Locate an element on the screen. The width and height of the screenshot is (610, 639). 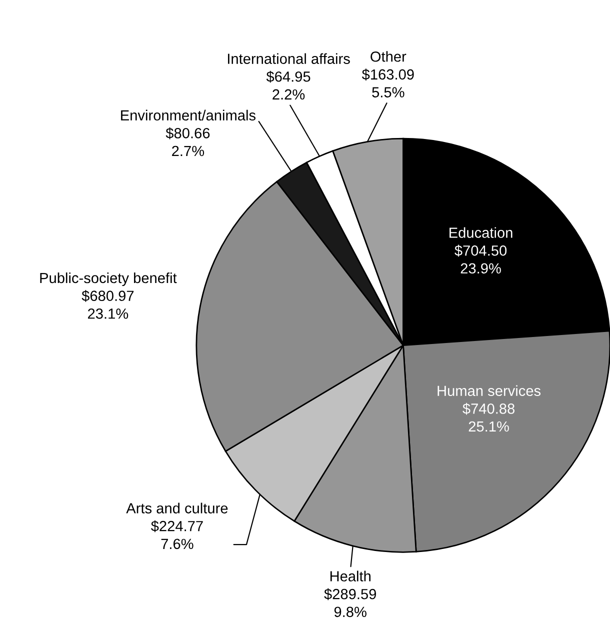
slice-label: Public-society benefit is located at coordinates (108, 279).